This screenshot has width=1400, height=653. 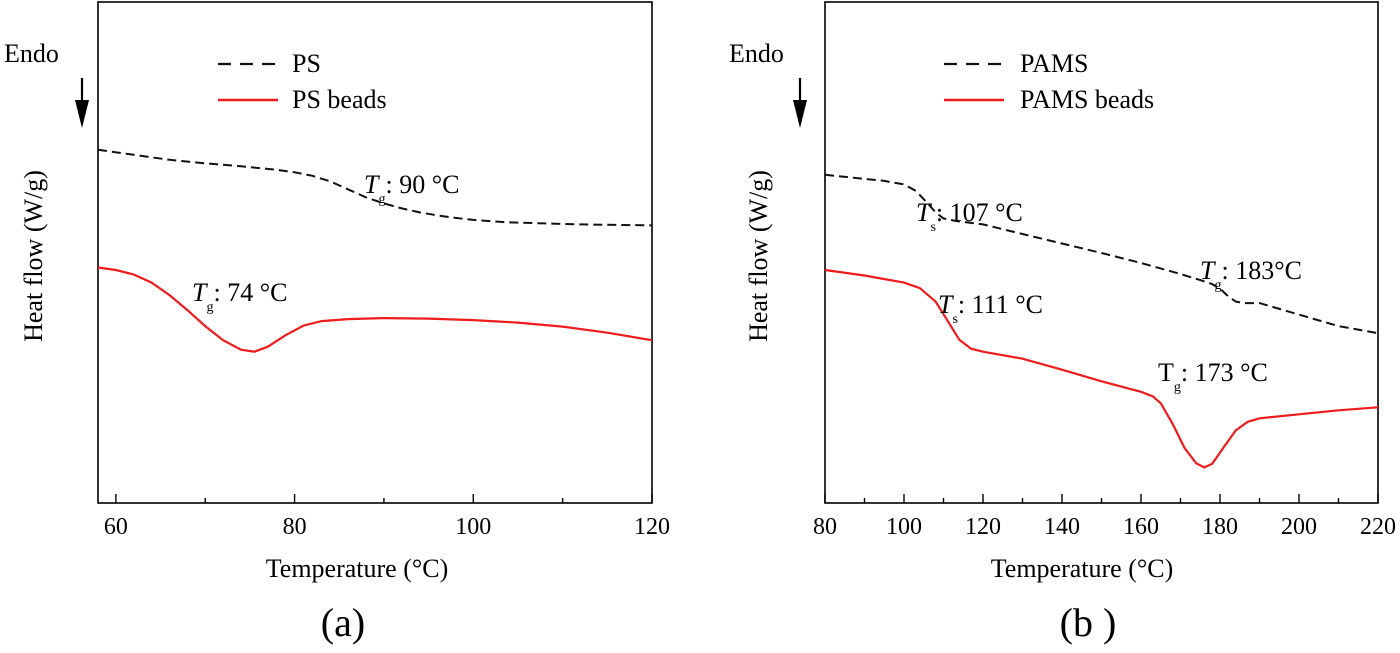 What do you see at coordinates (1378, 527) in the screenshot?
I see `x-tick-label-b-220: 220` at bounding box center [1378, 527].